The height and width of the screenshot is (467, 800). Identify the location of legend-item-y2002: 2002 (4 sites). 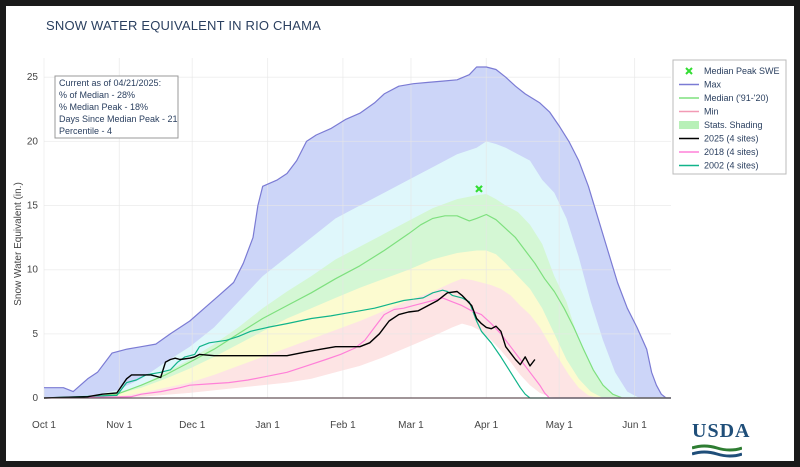
(719, 166).